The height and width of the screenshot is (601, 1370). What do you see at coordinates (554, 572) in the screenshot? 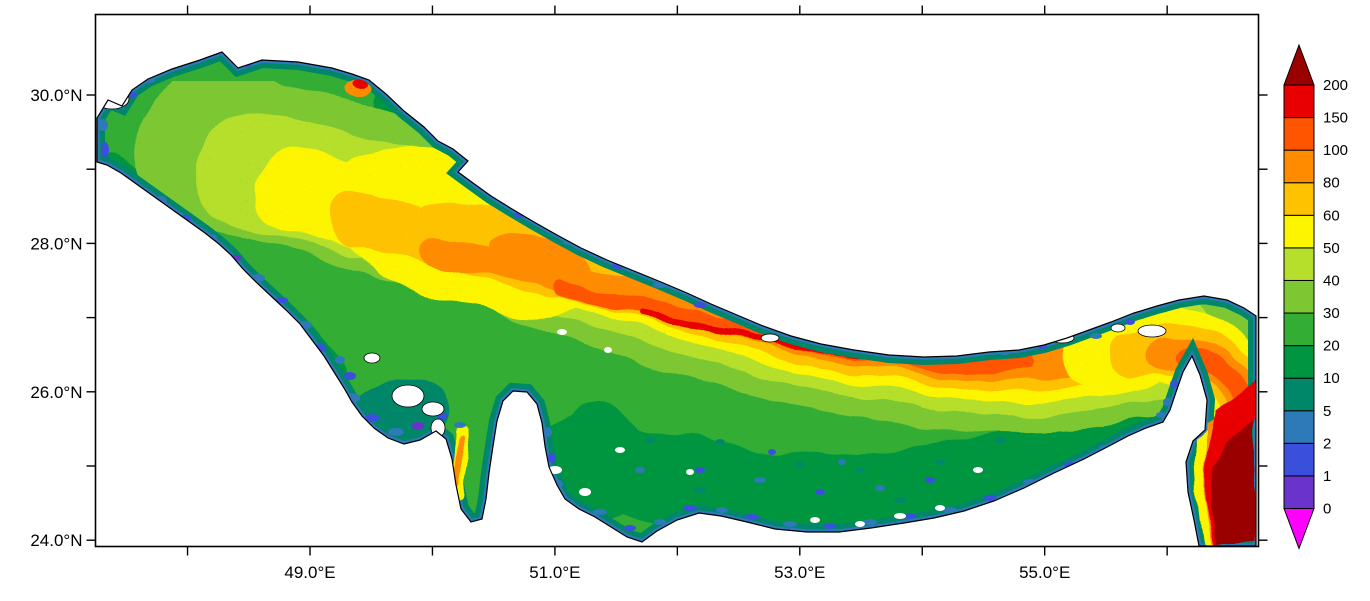
I see `x-tick-label: 51.0°E` at bounding box center [554, 572].